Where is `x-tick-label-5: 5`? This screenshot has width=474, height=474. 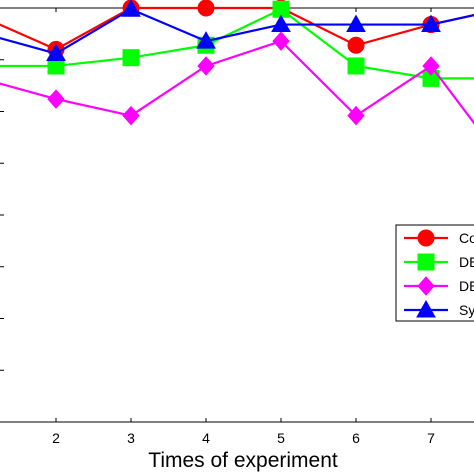 x-tick-label-5: 5 is located at coordinates (281, 438).